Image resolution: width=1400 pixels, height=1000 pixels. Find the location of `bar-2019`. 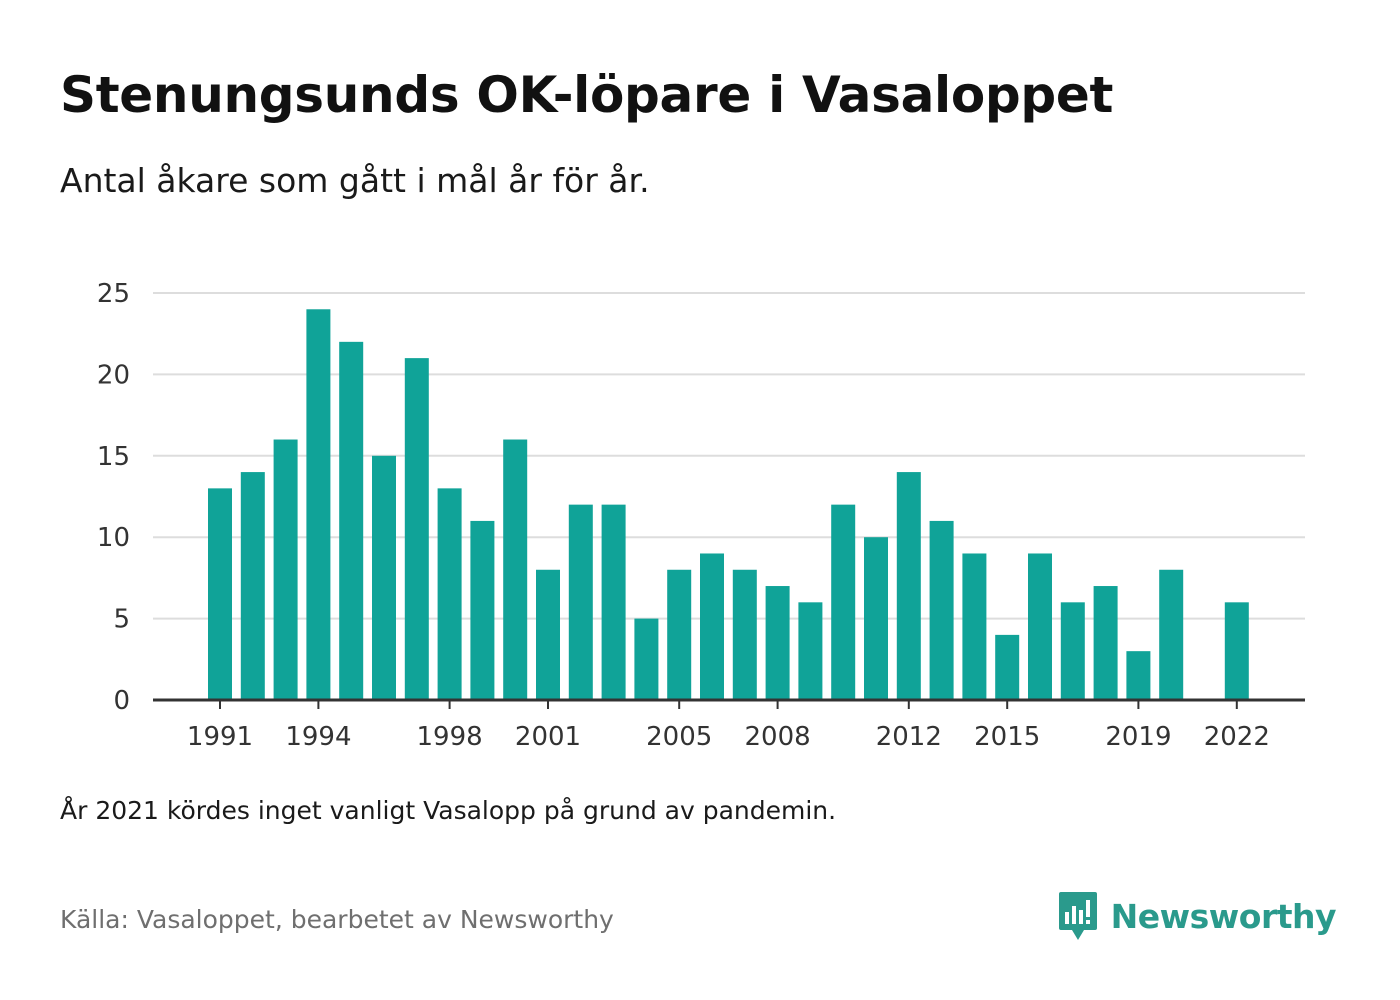

bar-2019 is located at coordinates (1138, 675).